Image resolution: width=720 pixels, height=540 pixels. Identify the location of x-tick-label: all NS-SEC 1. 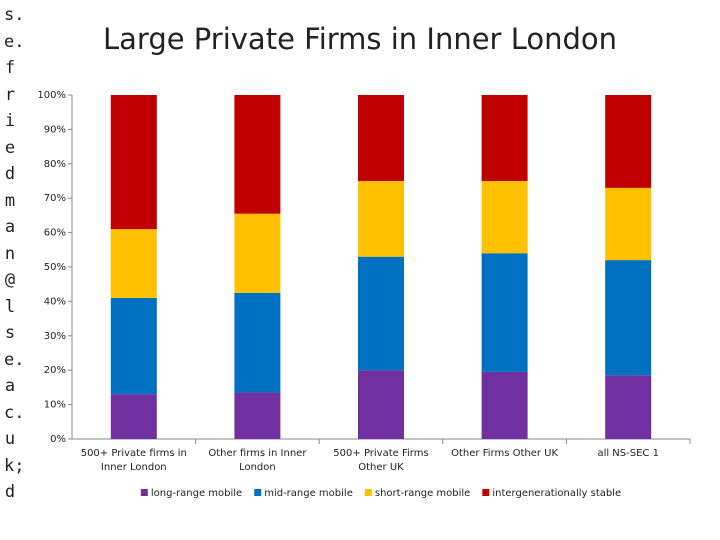
(628, 453).